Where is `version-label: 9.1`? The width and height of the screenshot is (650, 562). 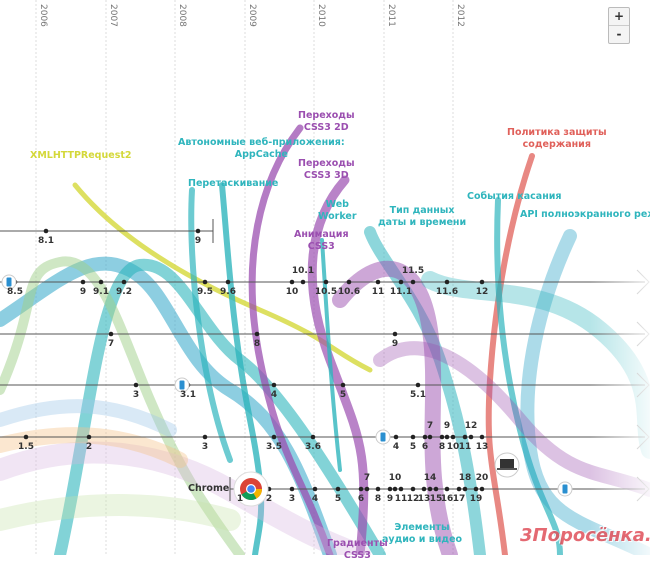
version-label: 9.1 is located at coordinates (101, 292).